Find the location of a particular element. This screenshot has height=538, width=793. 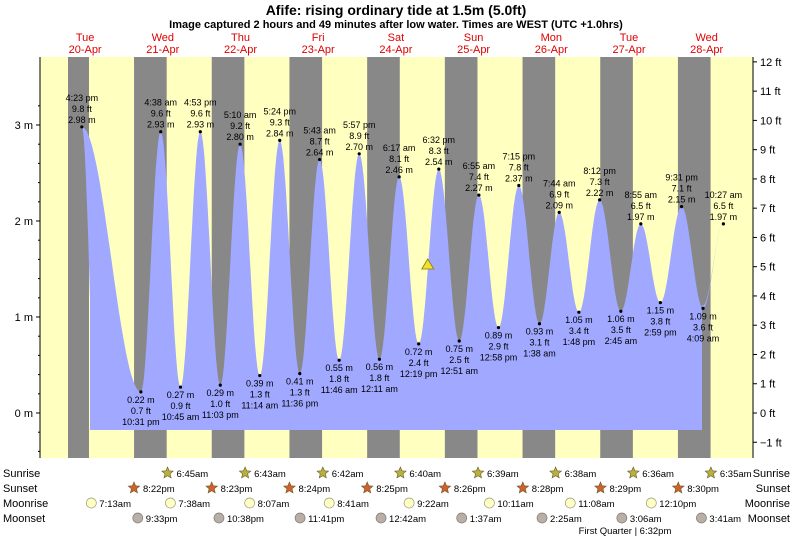

left-tick-label: 0 m is located at coordinates (24, 414).